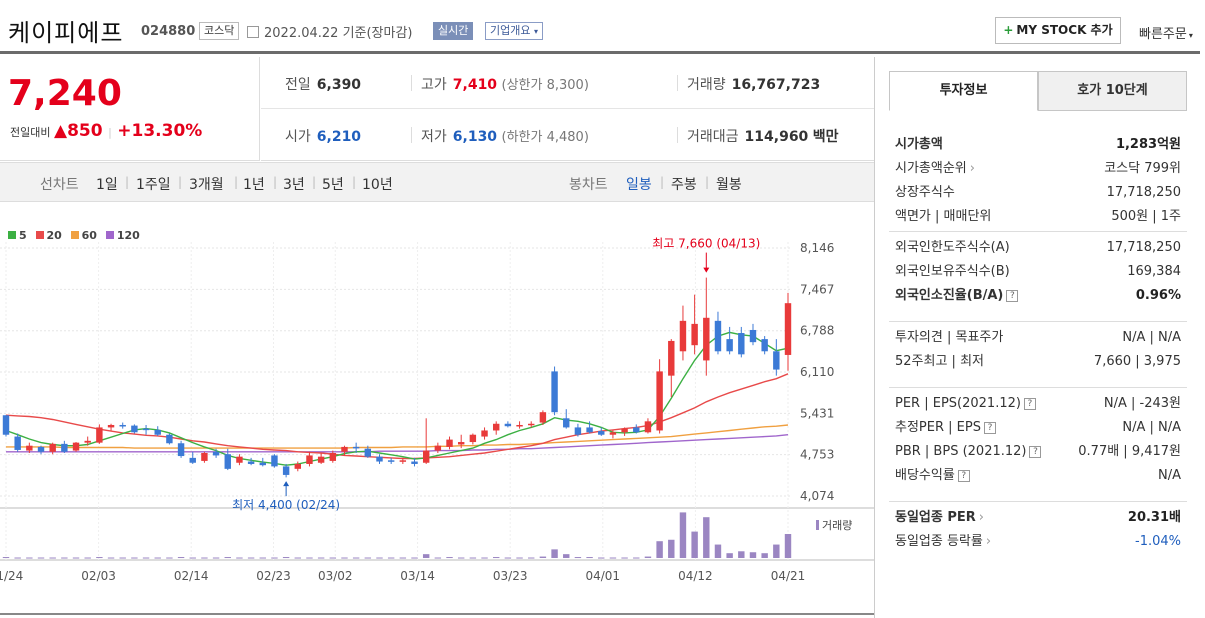  Describe the element at coordinates (434, 137) in the screenshot. I see `low-label: 저가` at that location.